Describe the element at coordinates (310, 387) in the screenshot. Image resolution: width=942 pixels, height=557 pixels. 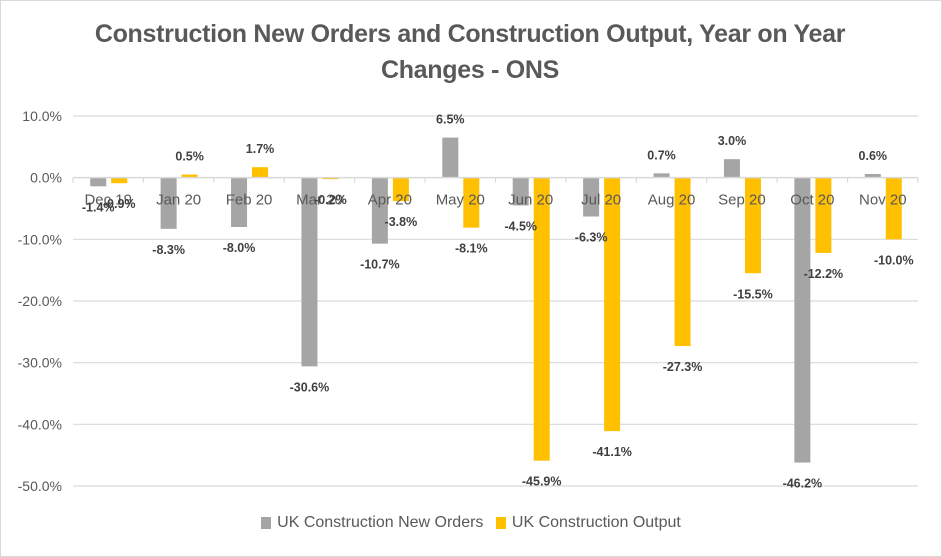
I see `data-label-new-orders: -30.6%` at that location.